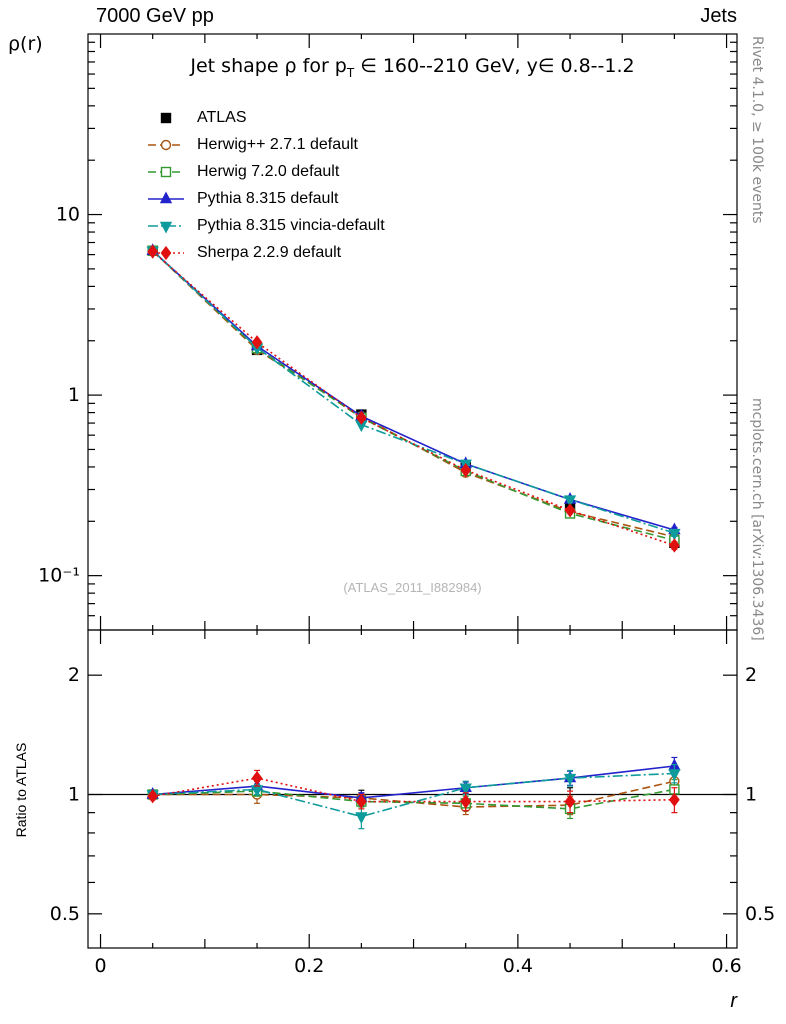 This screenshot has width=786, height=1024. I want to click on ratio-y-tick-label-right: 1, so click(751, 795).